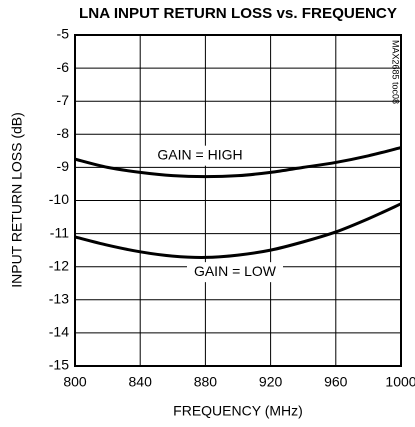 The width and height of the screenshot is (415, 427). What do you see at coordinates (400, 382) in the screenshot?
I see `x-tick-label: 1000` at bounding box center [400, 382].